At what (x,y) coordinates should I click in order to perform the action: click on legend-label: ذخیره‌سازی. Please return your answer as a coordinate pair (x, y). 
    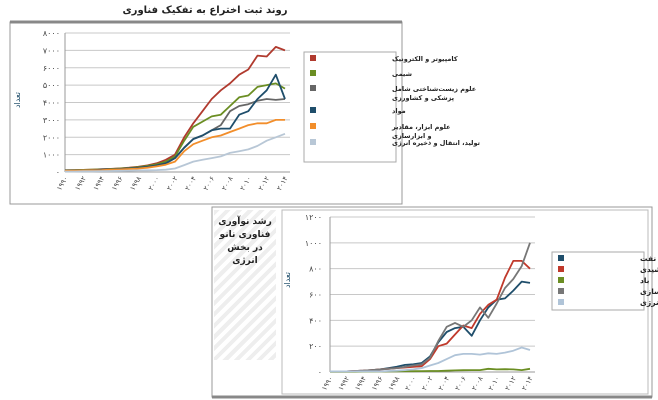
    Looking at the image, I should click on (649, 291).